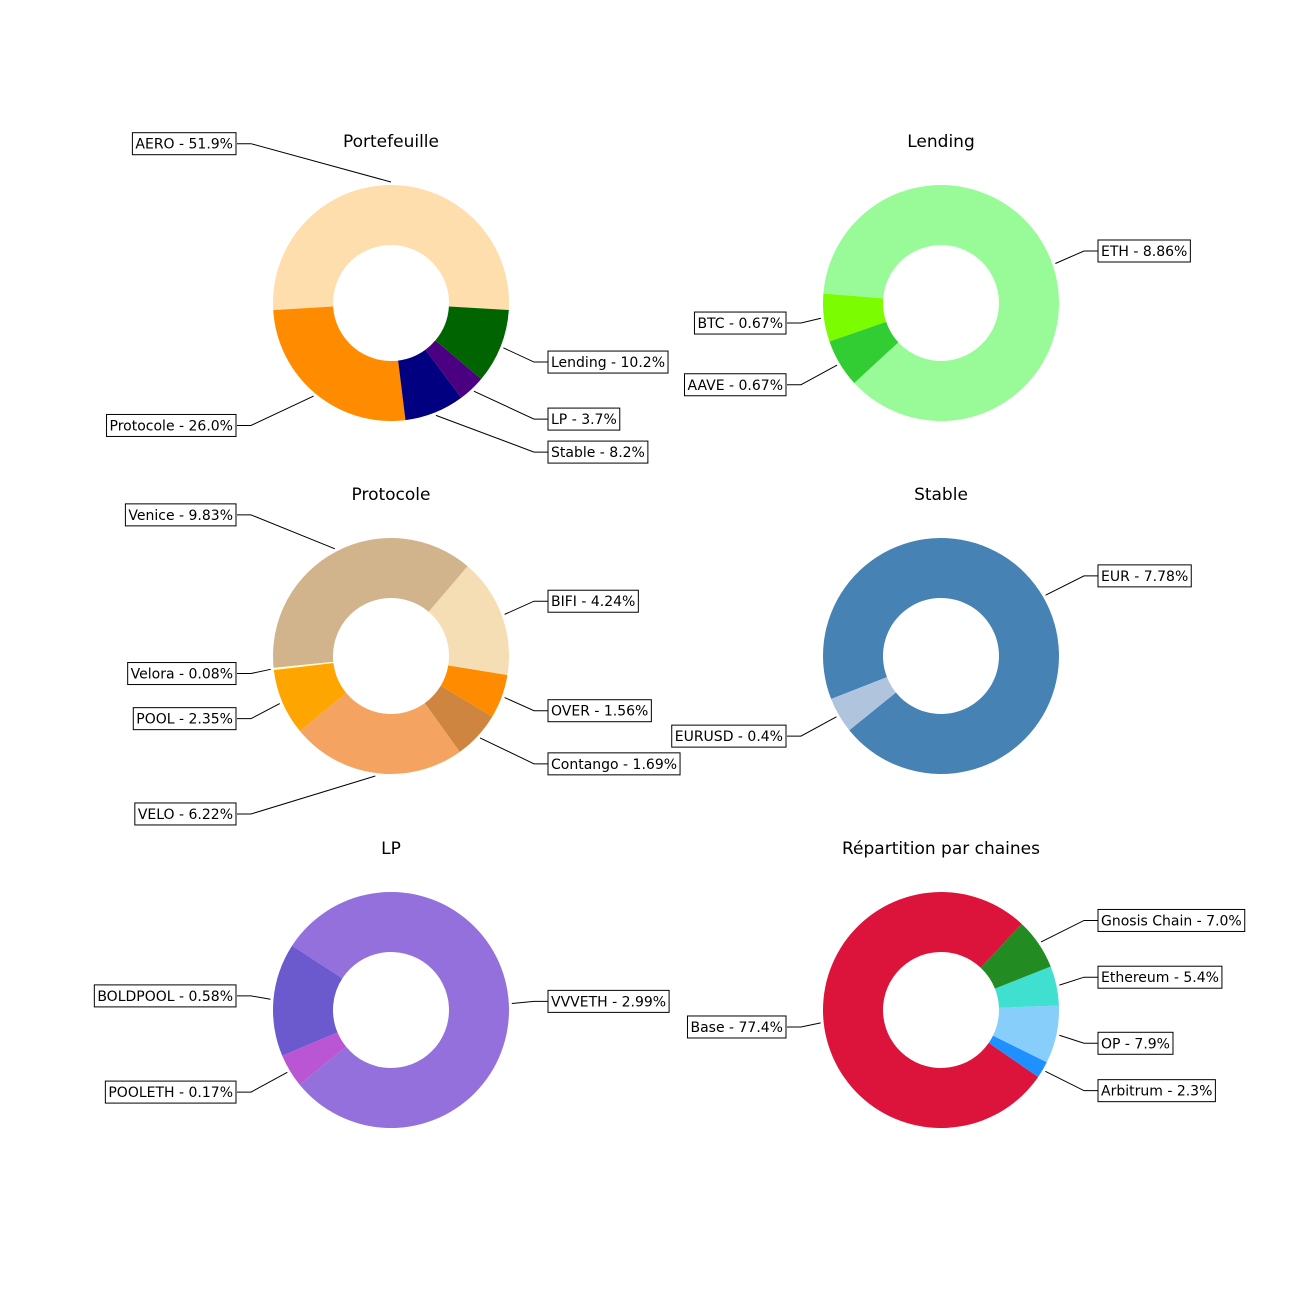 This screenshot has width=1300, height=1300. I want to click on data-label: Base - 77.4%, so click(736, 1028).